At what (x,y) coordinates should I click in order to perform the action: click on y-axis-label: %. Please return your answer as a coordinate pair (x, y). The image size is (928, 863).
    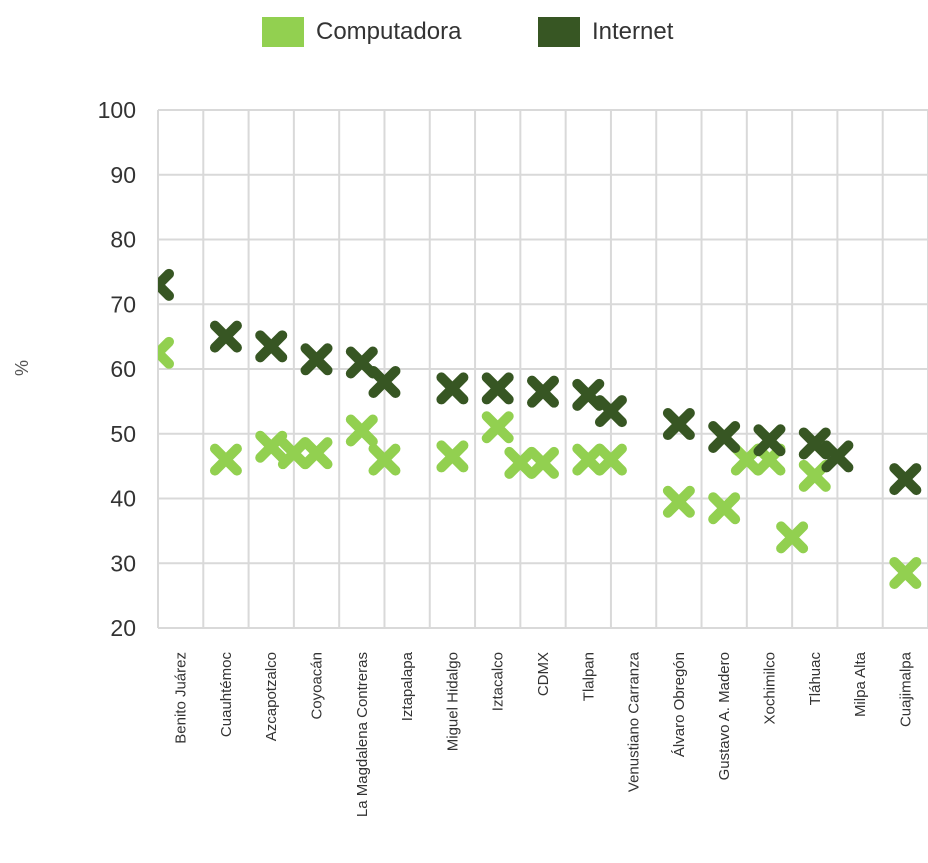
    Looking at the image, I should click on (22, 368).